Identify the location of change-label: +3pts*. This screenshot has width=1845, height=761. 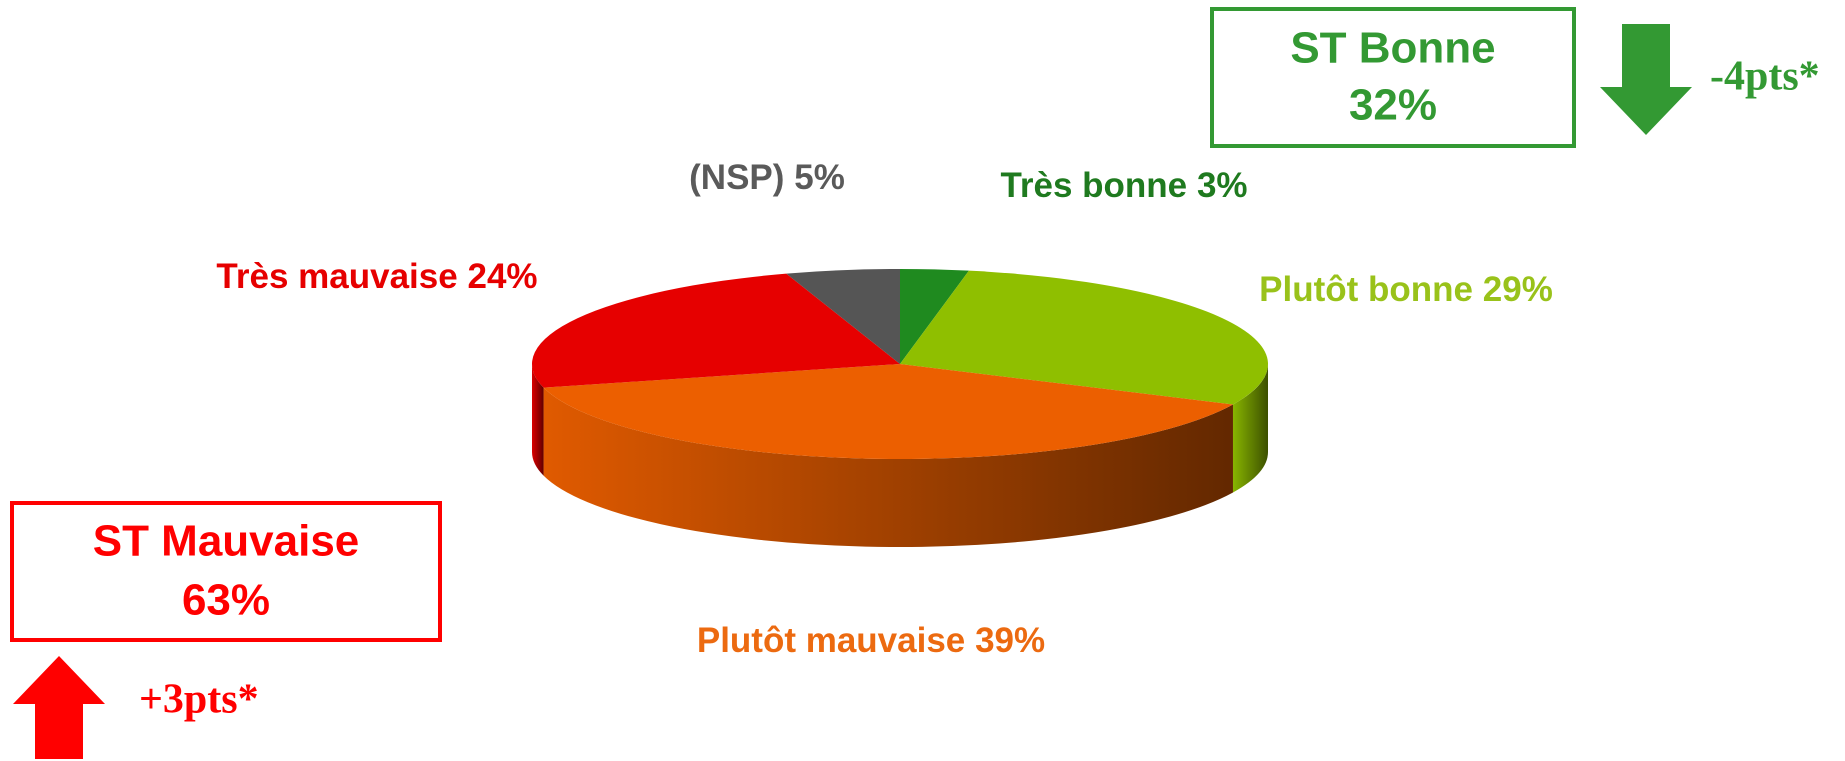
(199, 700).